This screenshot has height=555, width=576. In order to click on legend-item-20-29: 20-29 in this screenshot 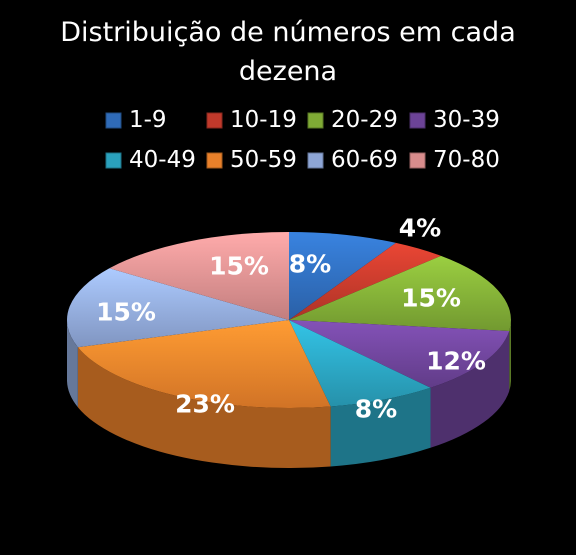, I will do `click(352, 120)`.